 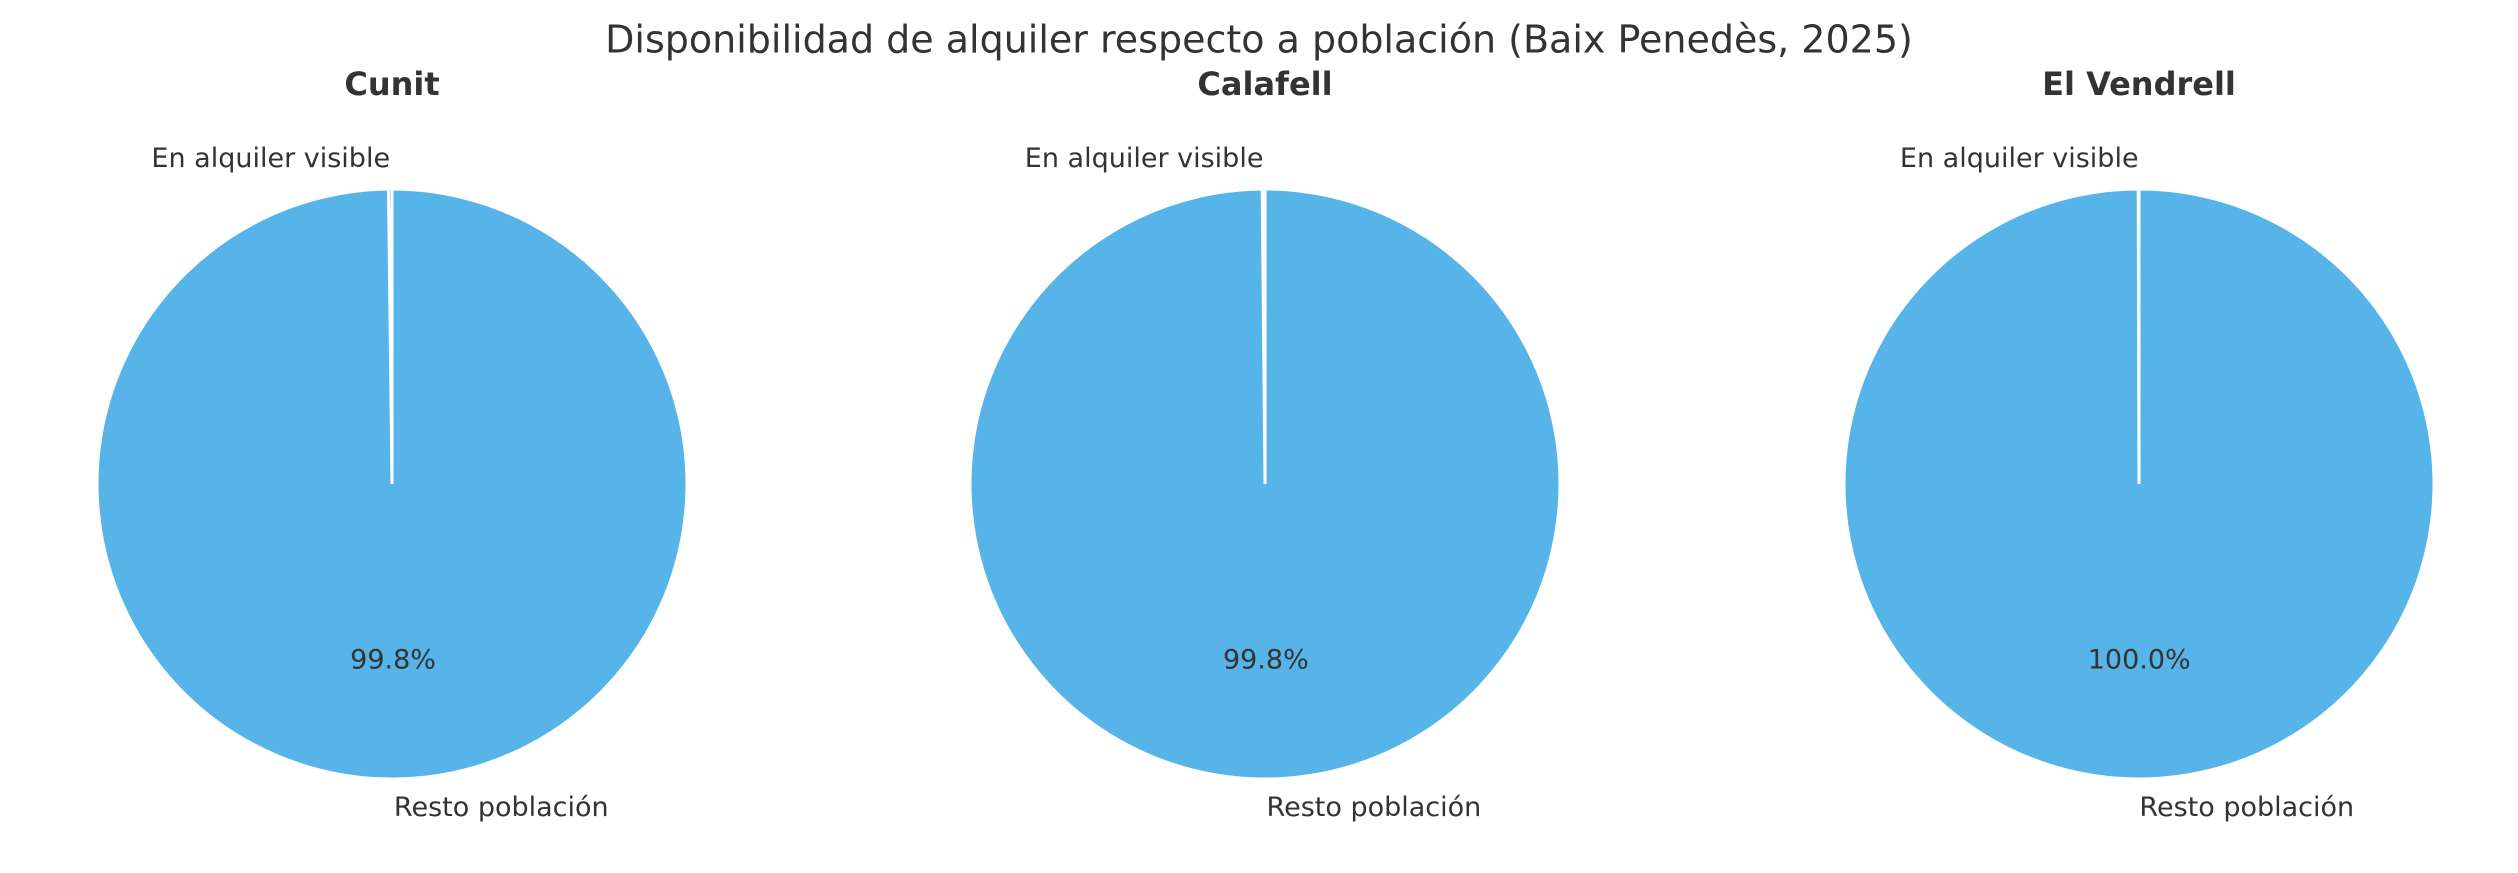 What do you see at coordinates (2139, 84) in the screenshot?
I see `chart-title: El Vendrell` at bounding box center [2139, 84].